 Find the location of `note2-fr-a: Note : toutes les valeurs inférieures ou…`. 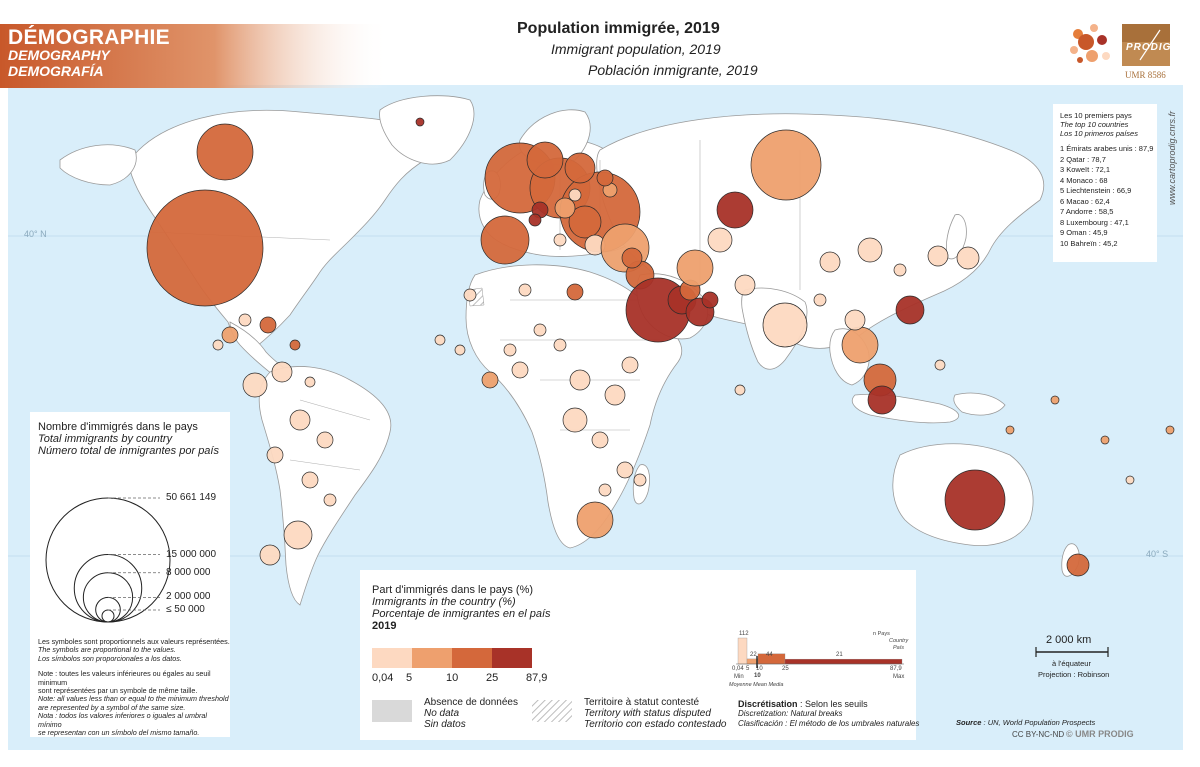

note2-fr-a: Note : toutes les valeurs inférieures ou… is located at coordinates (124, 678).